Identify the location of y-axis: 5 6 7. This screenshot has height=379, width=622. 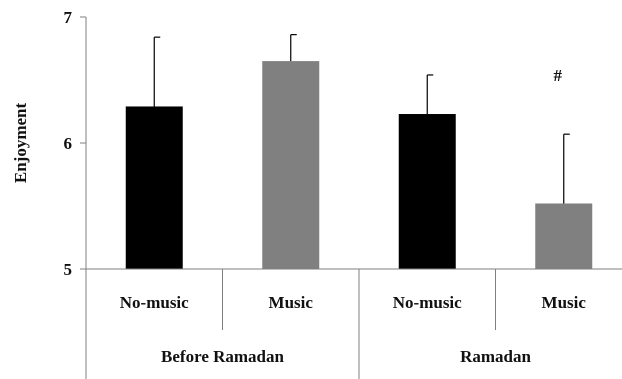
(75, 143).